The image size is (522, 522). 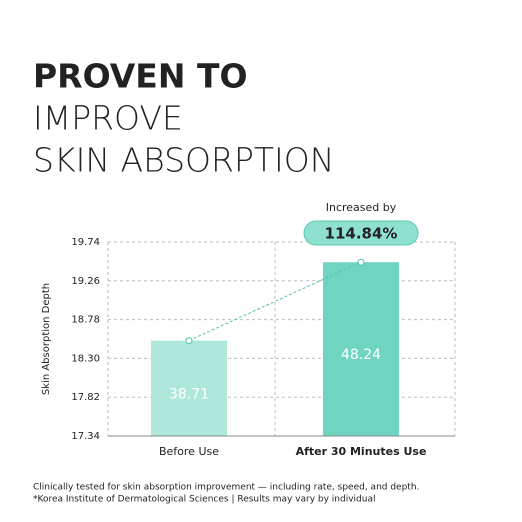 What do you see at coordinates (85, 281) in the screenshot?
I see `y-tick-label: 19.26` at bounding box center [85, 281].